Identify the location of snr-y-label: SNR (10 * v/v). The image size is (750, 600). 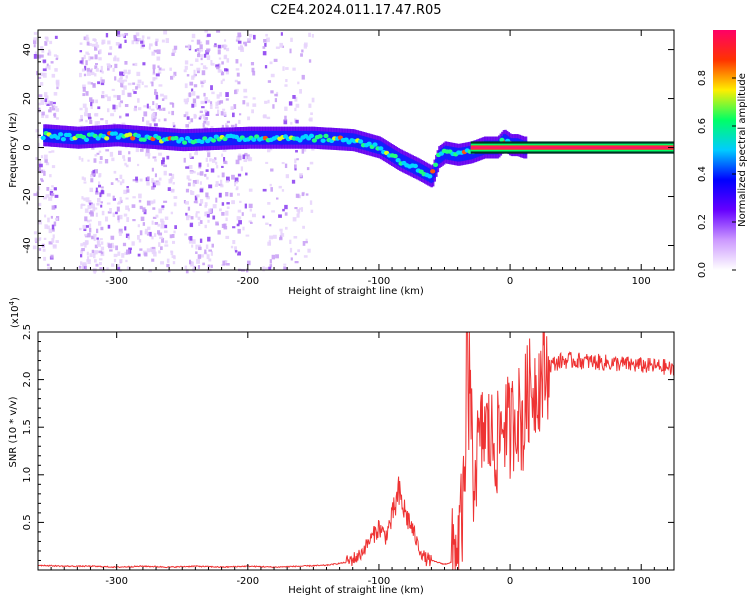
(13, 431).